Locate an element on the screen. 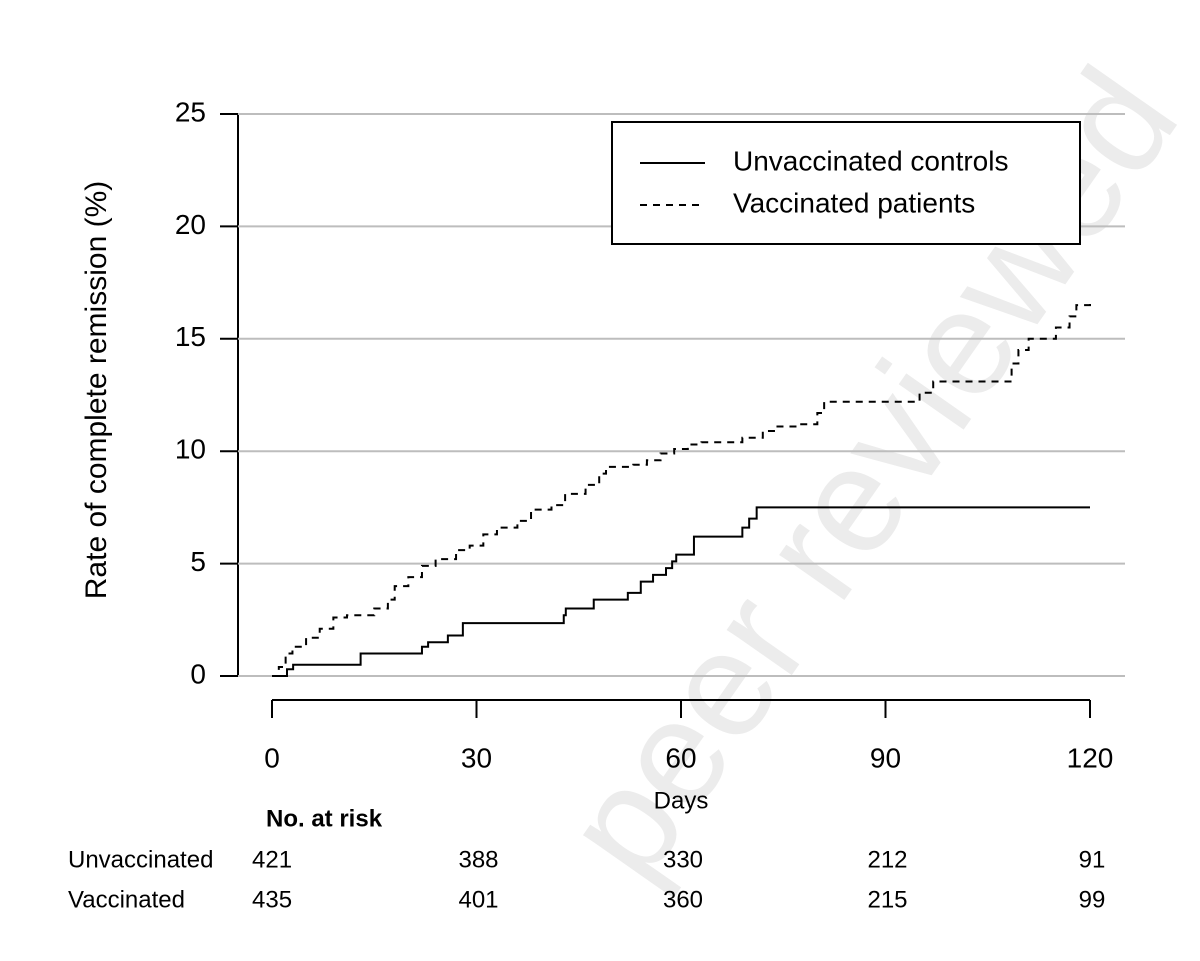 The height and width of the screenshot is (961, 1200). risk-title: No. at risk is located at coordinates (324, 818).